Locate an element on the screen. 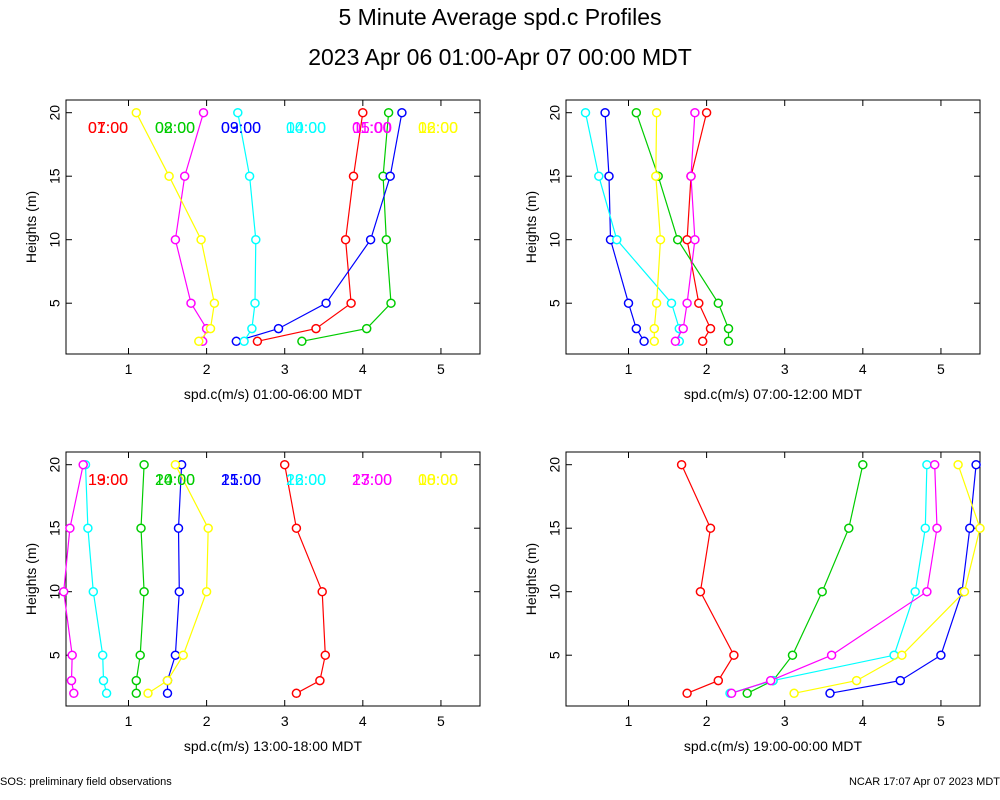  legend-entry: 07:00 is located at coordinates (108, 128).